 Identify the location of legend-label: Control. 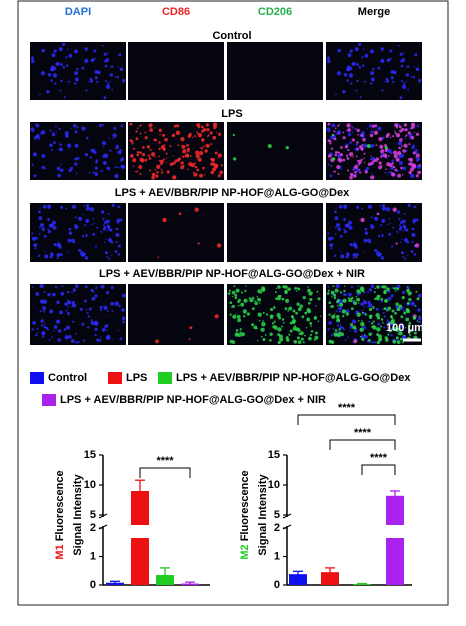
(67, 378).